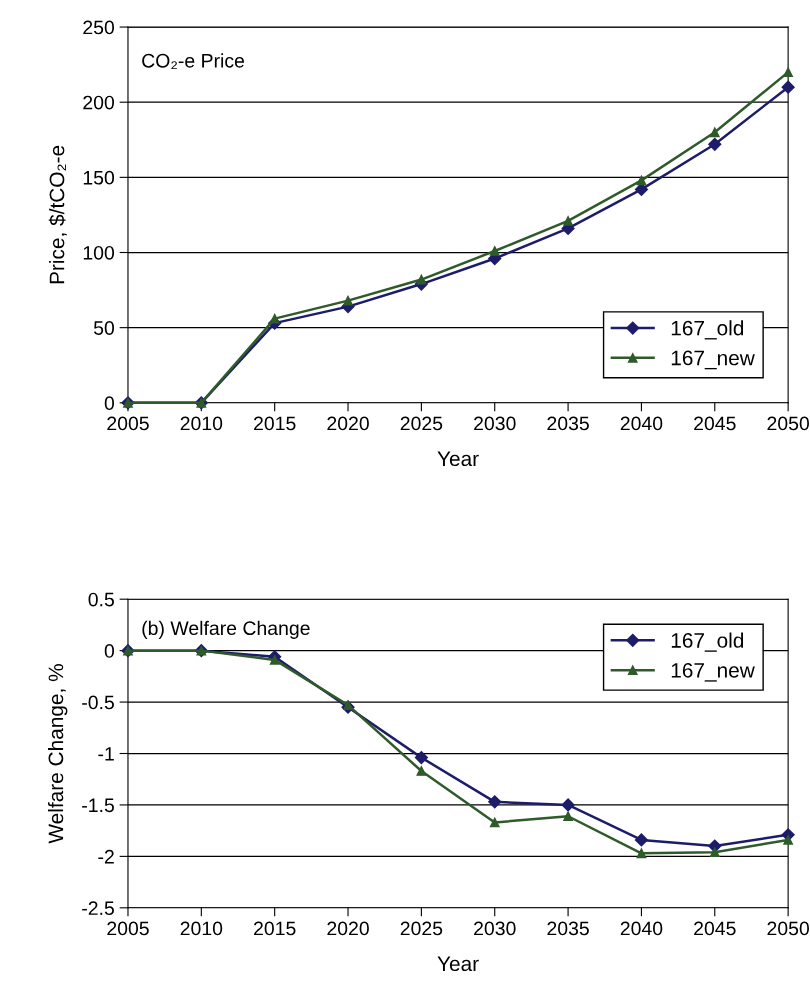 The width and height of the screenshot is (810, 1002). What do you see at coordinates (226, 629) in the screenshot?
I see `annotation: (b) Welfare Change` at bounding box center [226, 629].